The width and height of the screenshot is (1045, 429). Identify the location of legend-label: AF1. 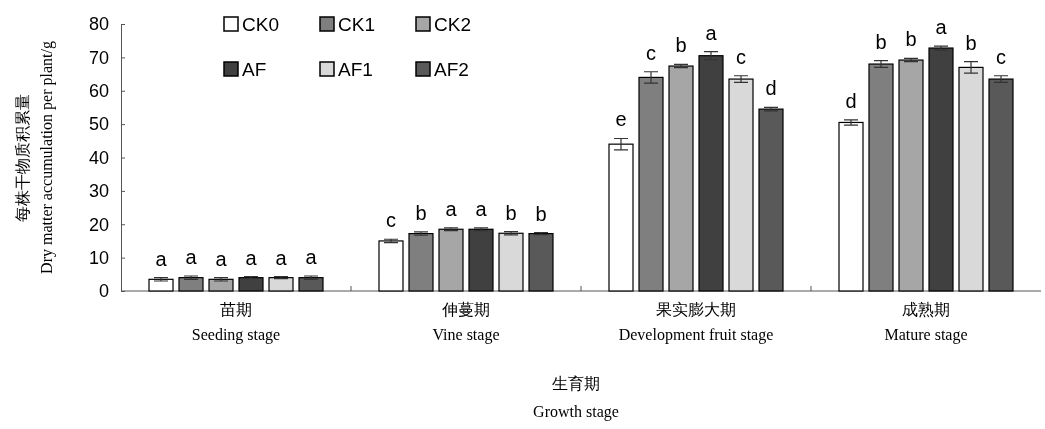
(355, 69).